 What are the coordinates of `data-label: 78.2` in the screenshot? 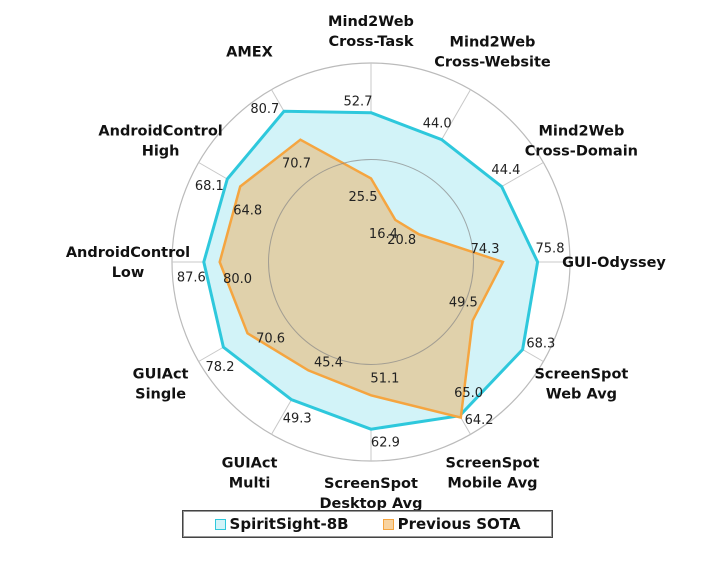 It's located at (220, 367).